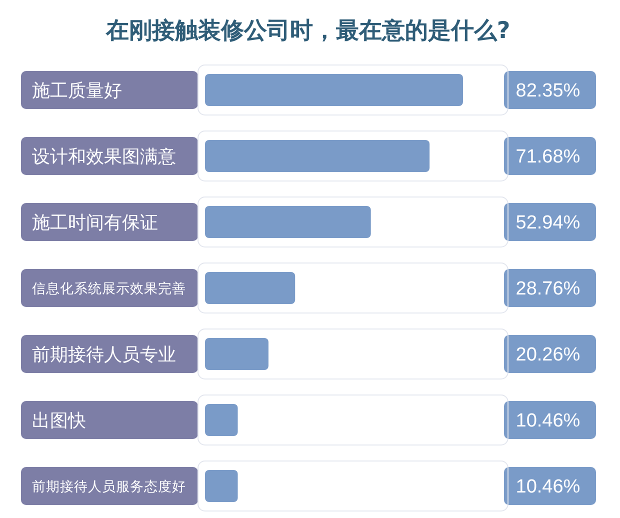 The height and width of the screenshot is (518, 620). Describe the element at coordinates (95, 223) in the screenshot. I see `y-tick-label: 施工时间有保证` at that location.